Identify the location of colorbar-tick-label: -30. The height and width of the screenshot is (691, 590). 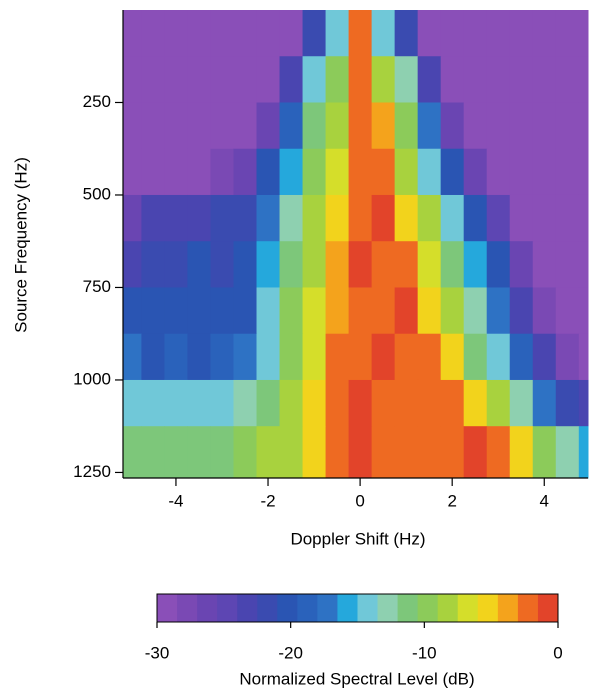
(157, 652).